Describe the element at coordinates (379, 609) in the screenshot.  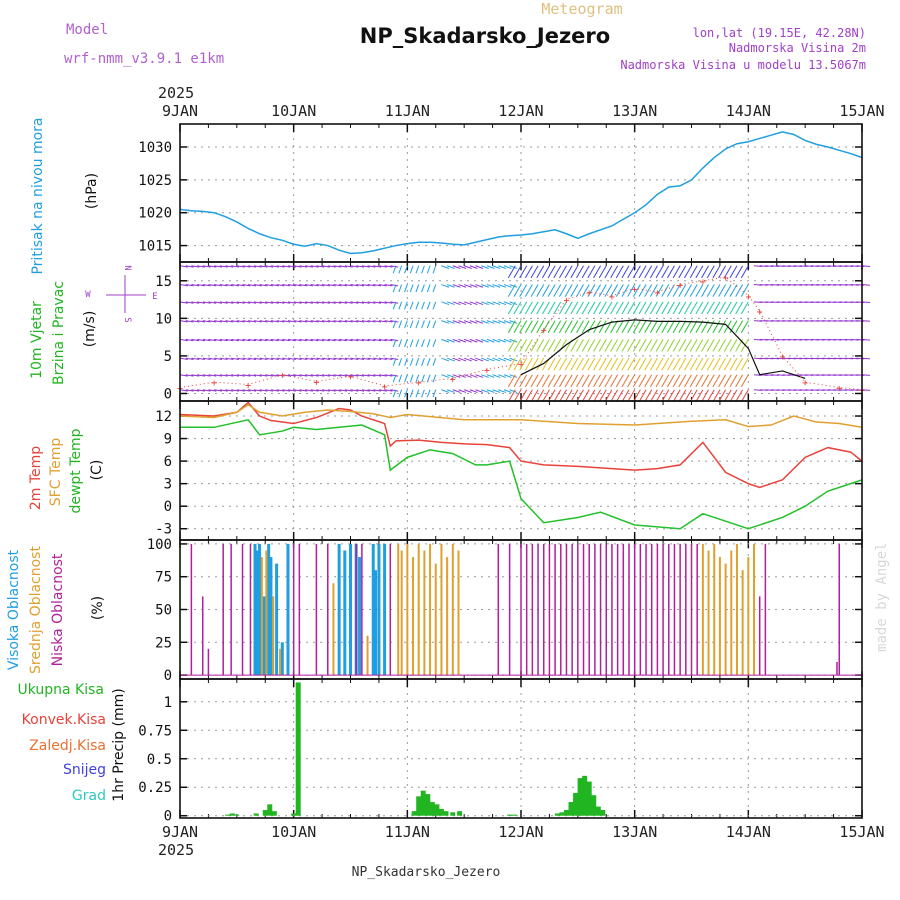
I see `high-cloud-bar` at that location.